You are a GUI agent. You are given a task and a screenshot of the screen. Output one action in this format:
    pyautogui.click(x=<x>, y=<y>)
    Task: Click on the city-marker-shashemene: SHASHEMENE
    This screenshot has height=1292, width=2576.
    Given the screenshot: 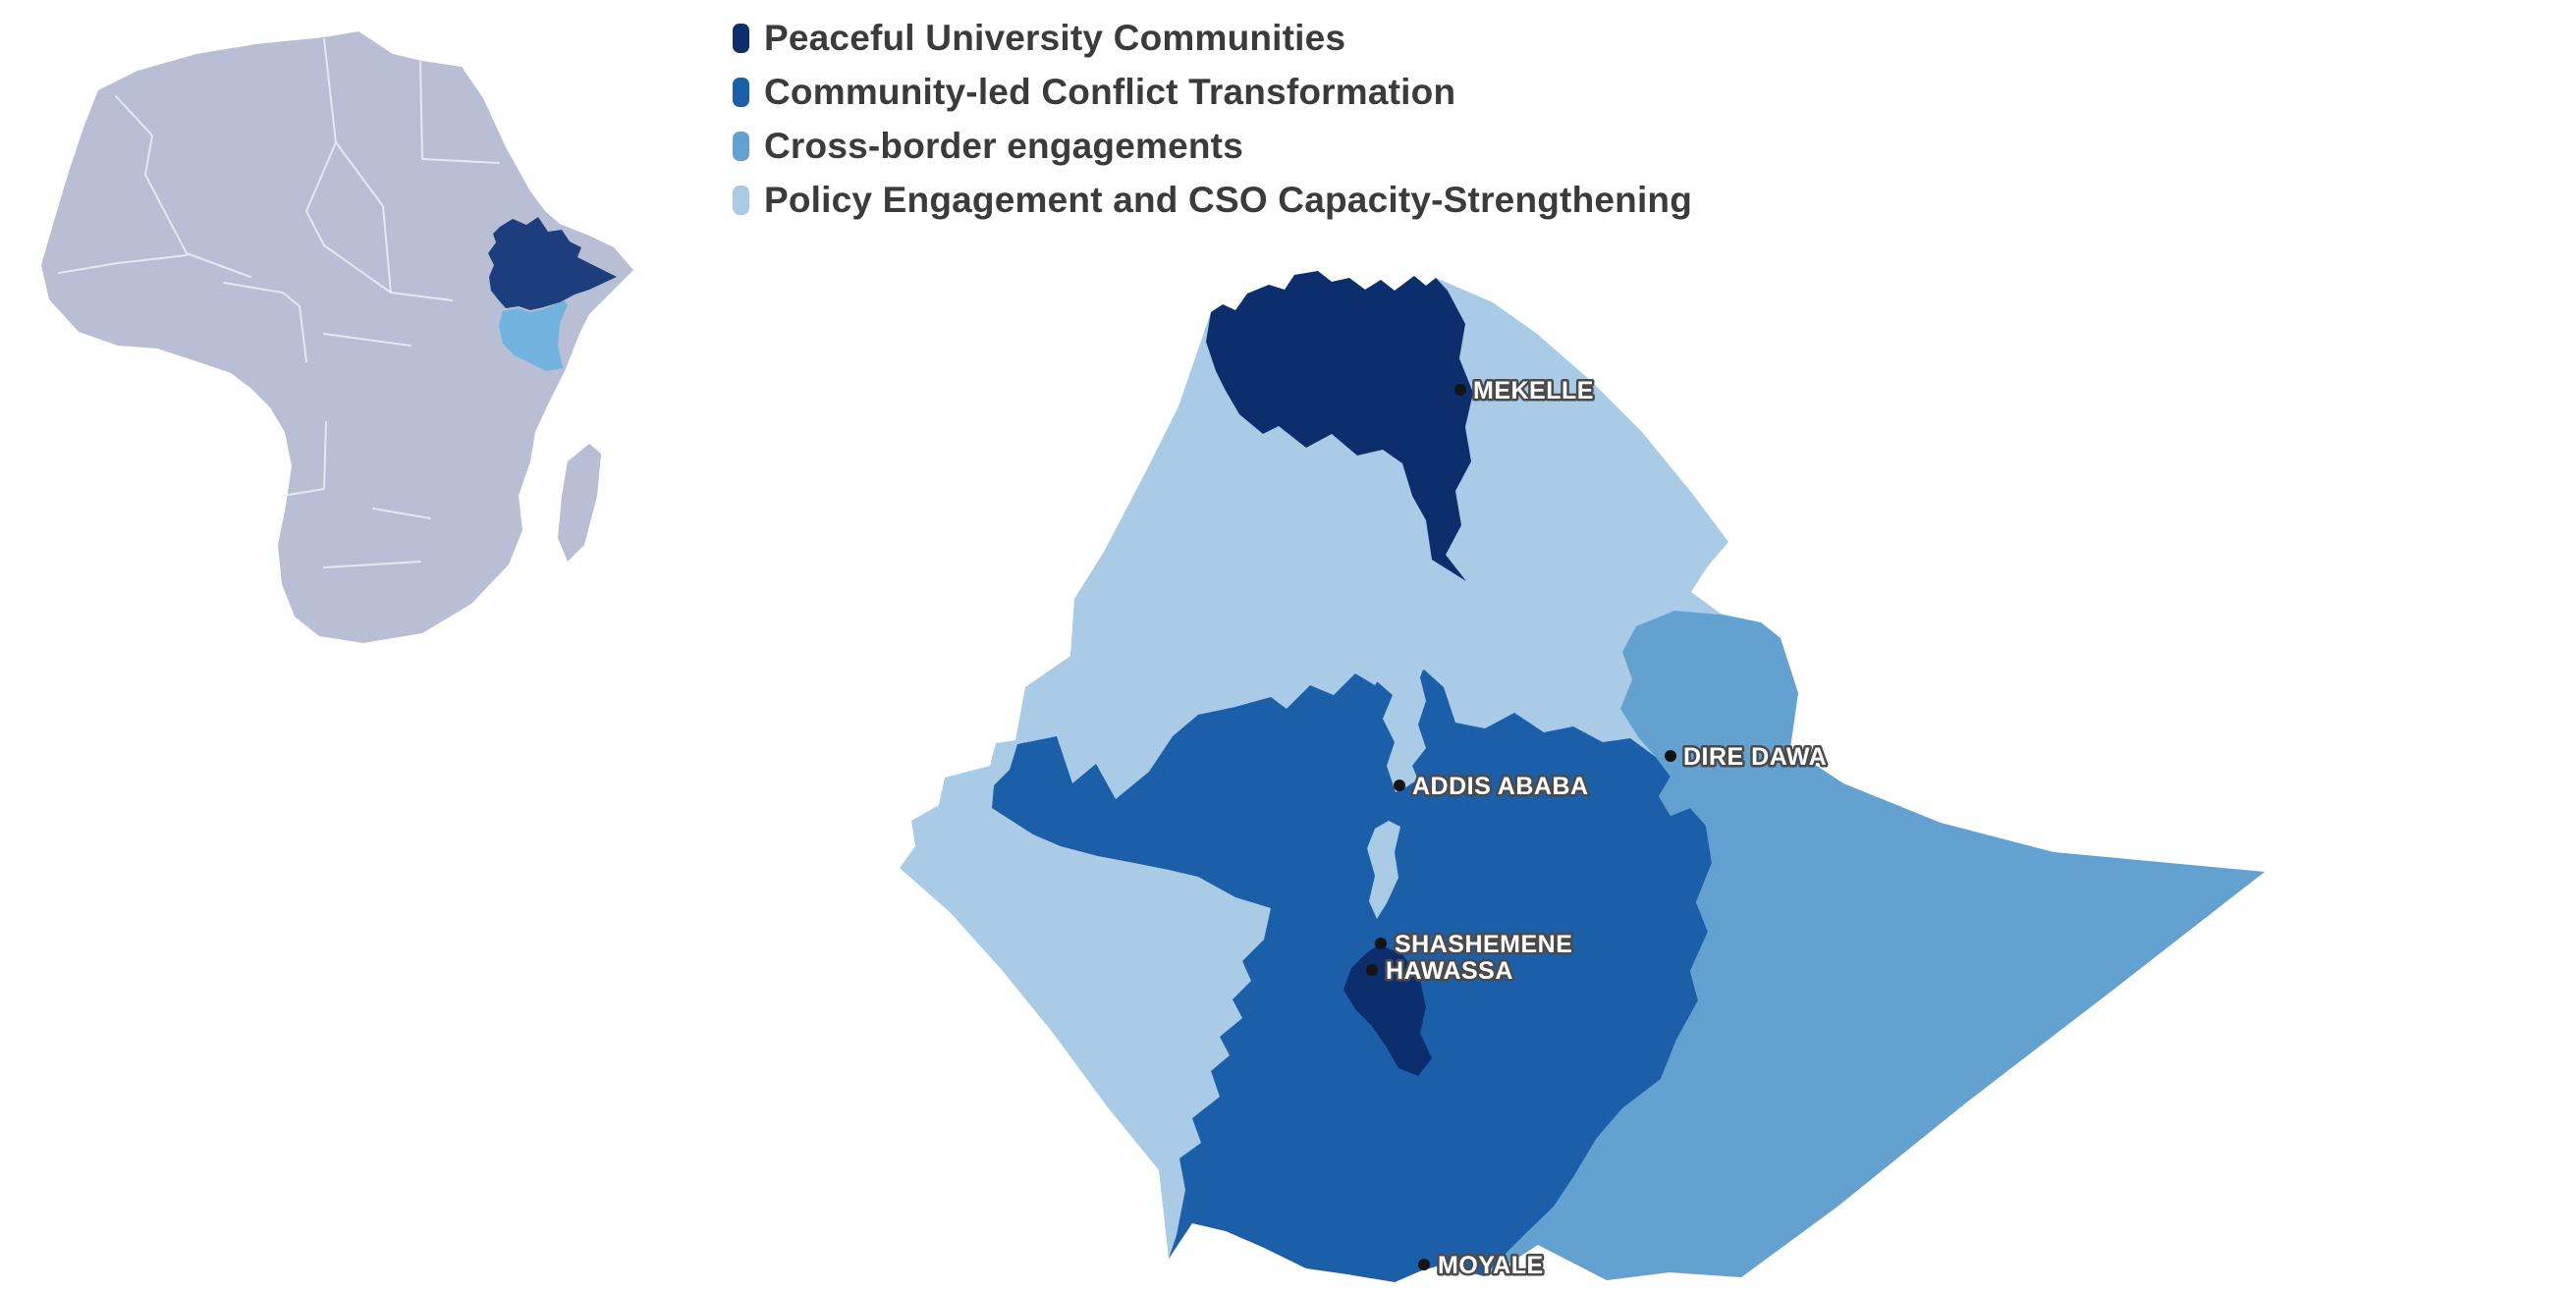 What is the action you would take?
    pyautogui.click(x=1474, y=945)
    